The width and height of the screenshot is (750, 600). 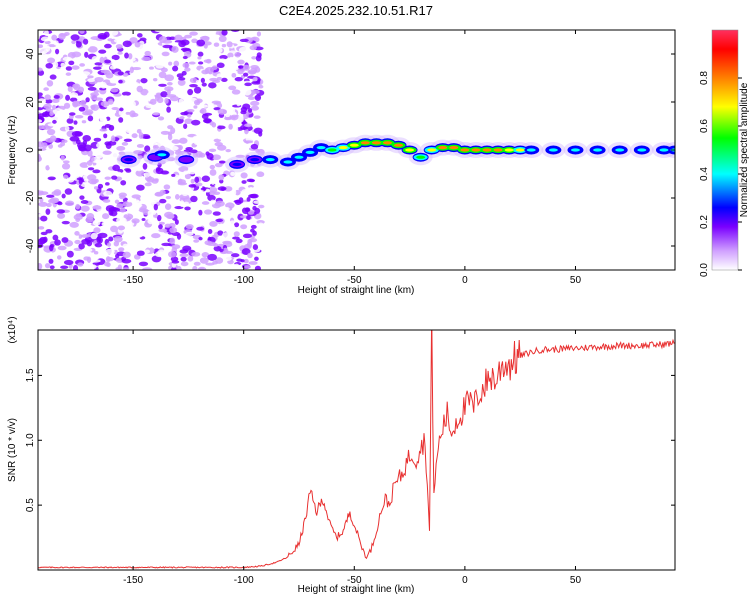 I want to click on snr-y-tick-label: 1.5, so click(x=30, y=375).